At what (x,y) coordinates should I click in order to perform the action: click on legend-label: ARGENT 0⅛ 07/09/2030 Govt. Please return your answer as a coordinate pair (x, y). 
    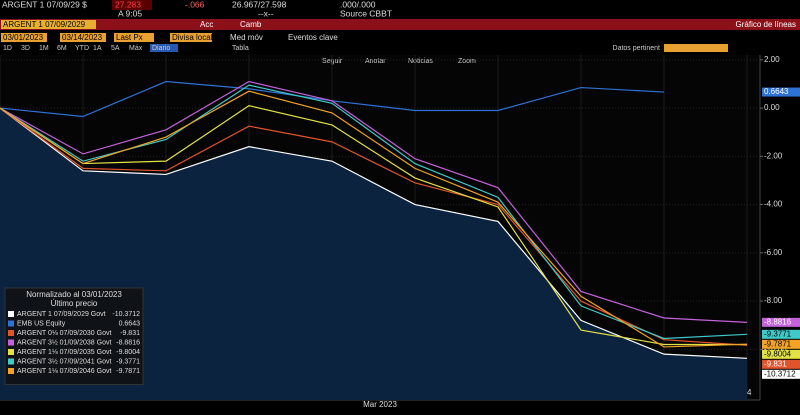
    Looking at the image, I should click on (64, 333).